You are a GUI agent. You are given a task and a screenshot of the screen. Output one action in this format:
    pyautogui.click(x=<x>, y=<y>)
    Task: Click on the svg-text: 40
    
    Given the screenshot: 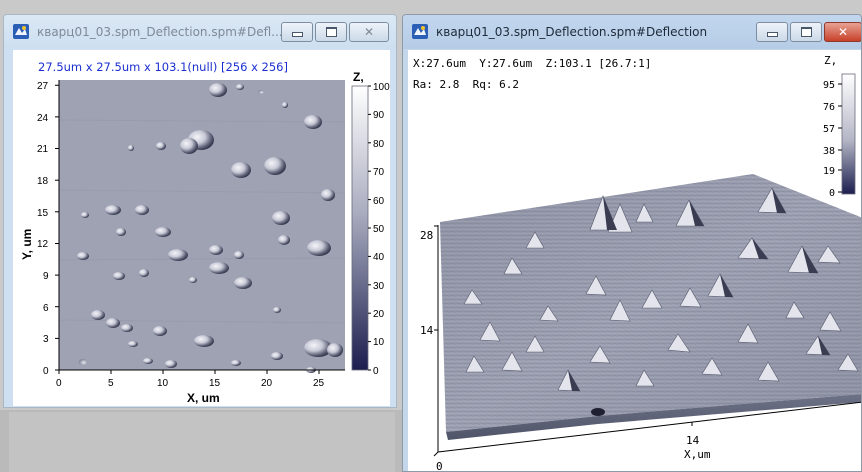 What is the action you would take?
    pyautogui.click(x=379, y=257)
    